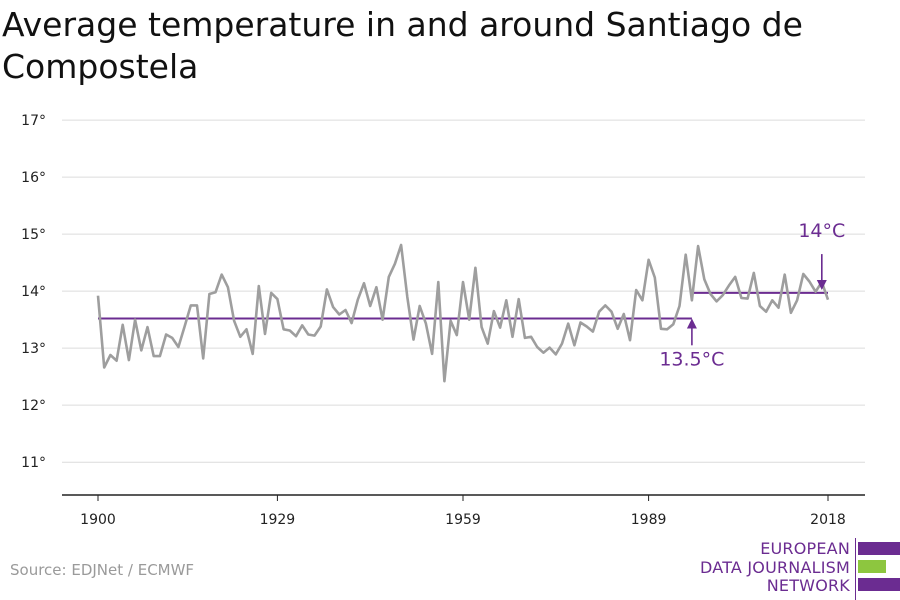 This screenshot has width=900, height=600. What do you see at coordinates (821, 231) in the screenshot?
I see `annotation-label: 14°C` at bounding box center [821, 231].